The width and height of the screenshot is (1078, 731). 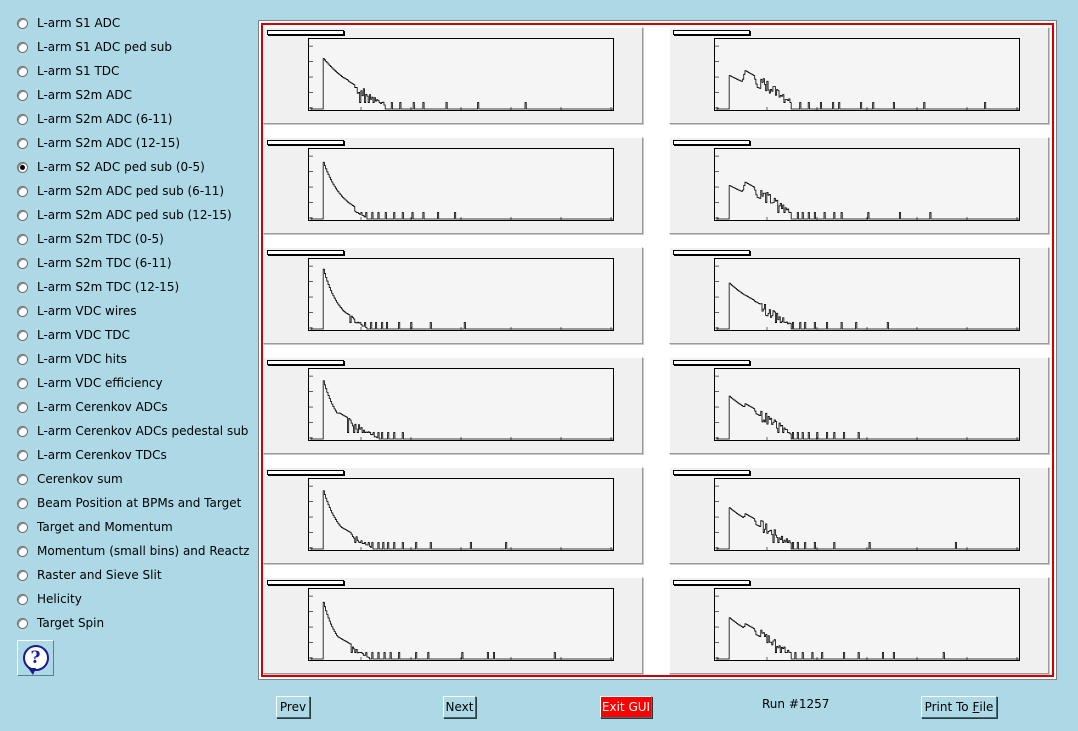 I want to click on sidebar-radio-item: Helicity, so click(x=49, y=599).